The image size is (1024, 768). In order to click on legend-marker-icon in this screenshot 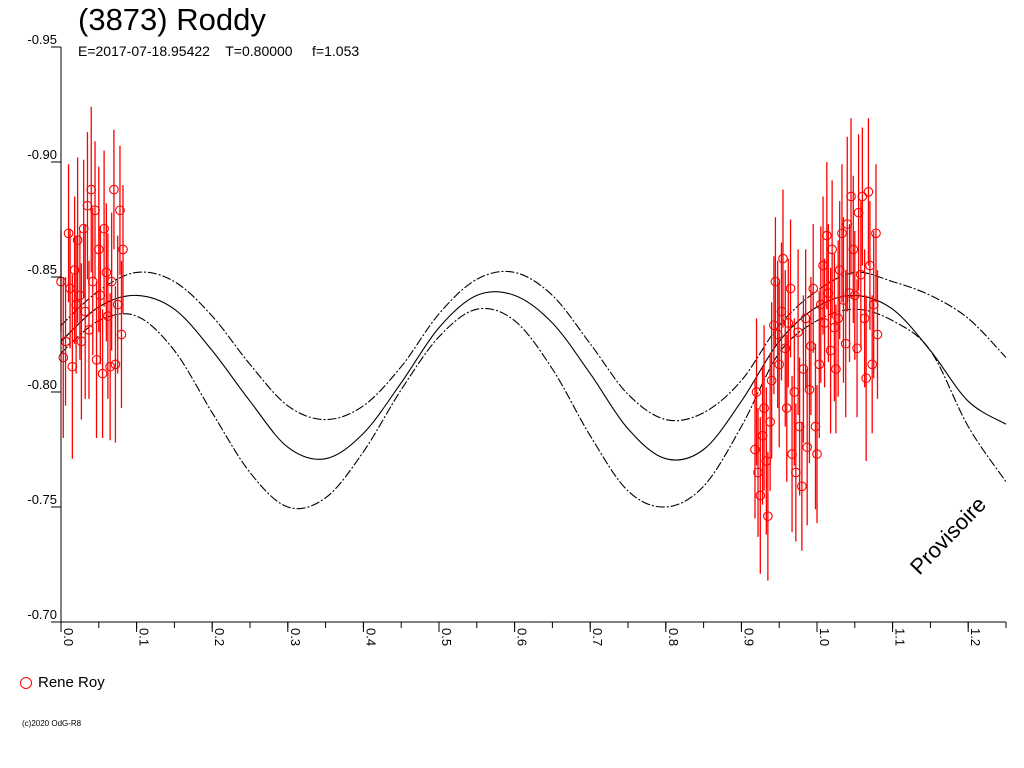, I will do `click(26, 682)`.